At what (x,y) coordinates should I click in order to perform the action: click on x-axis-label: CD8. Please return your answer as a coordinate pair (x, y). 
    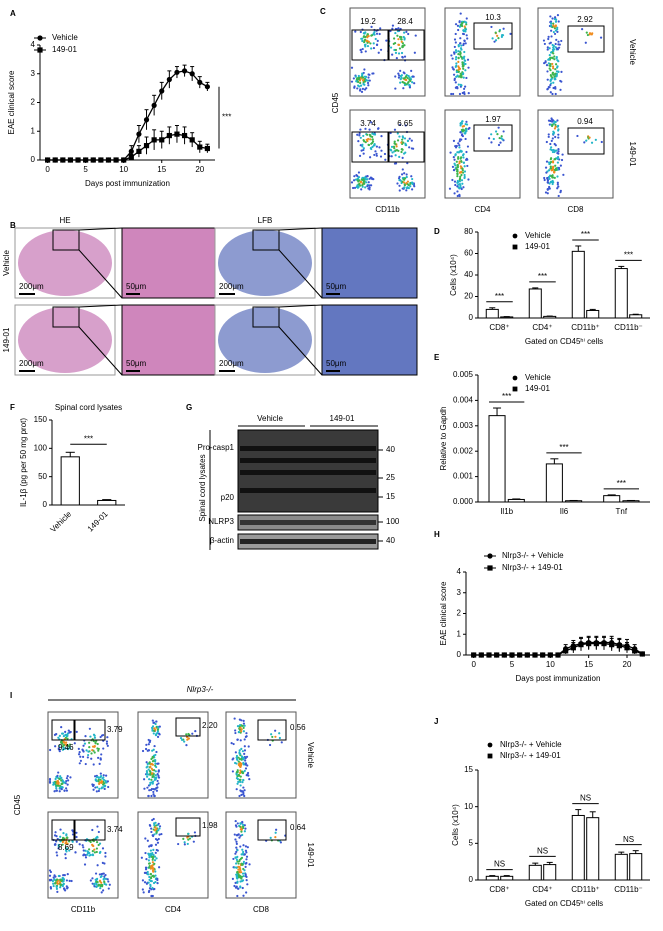
    Looking at the image, I should click on (575, 209).